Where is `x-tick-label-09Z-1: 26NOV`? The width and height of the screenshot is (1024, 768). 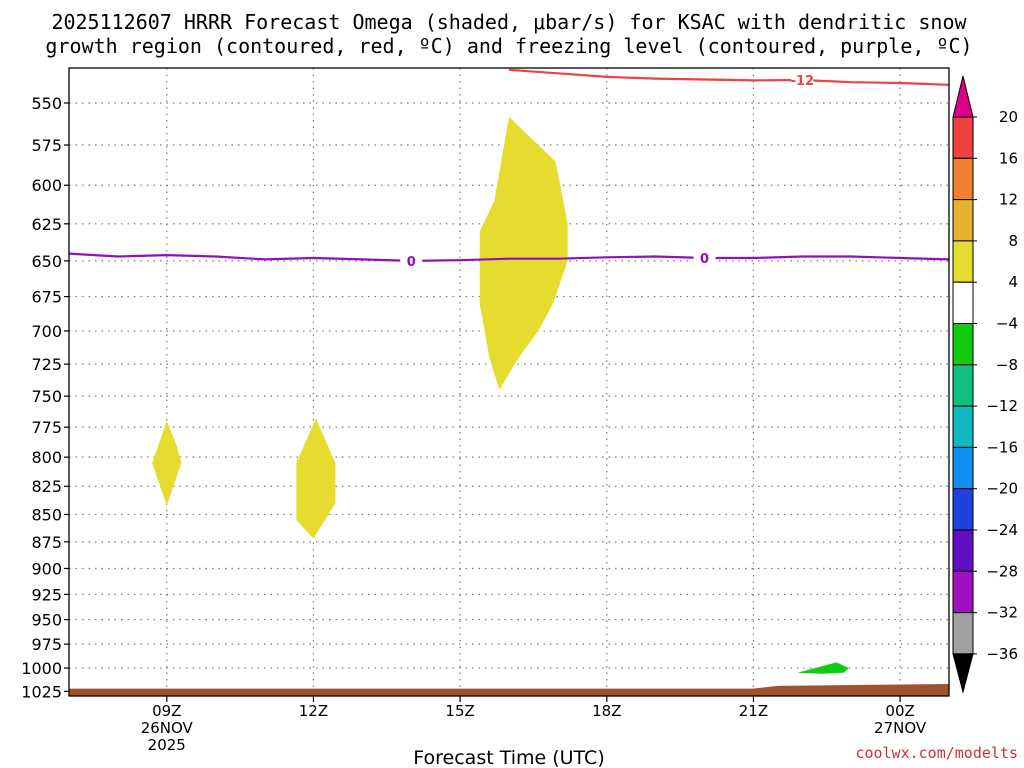
x-tick-label-09Z-1: 26NOV is located at coordinates (167, 728).